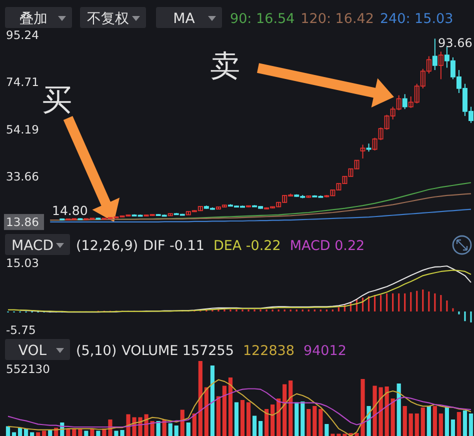 This screenshot has height=436, width=474. I want to click on line-series, so click(261, 207).